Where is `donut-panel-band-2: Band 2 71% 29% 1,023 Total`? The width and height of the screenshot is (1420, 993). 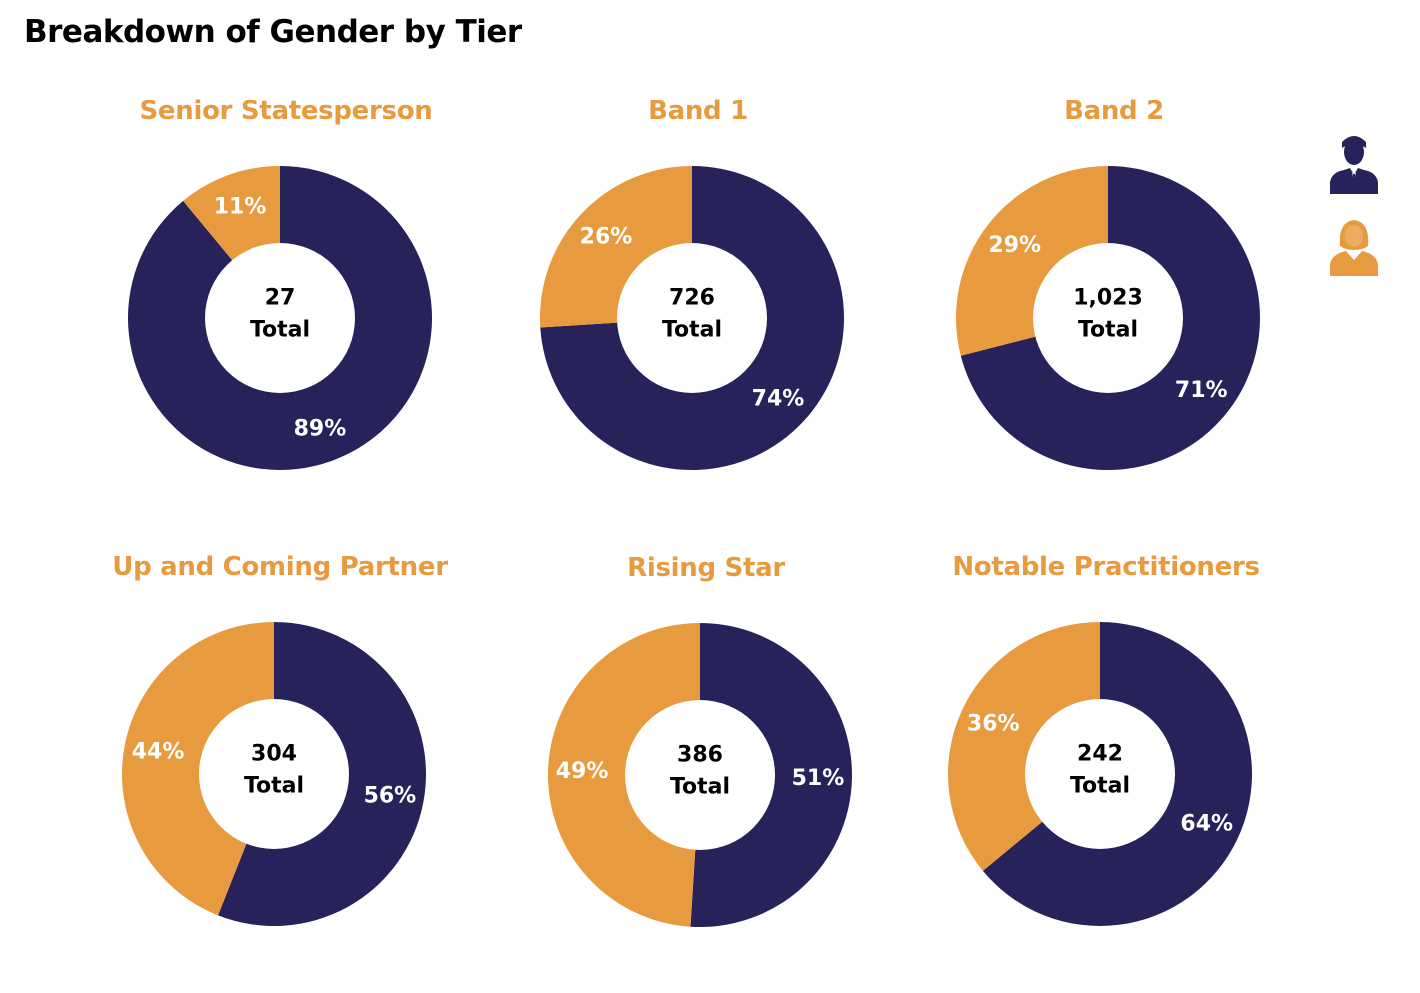
donut-panel-band-2: Band 2 71% 29% 1,023 Total is located at coordinates (1114, 316).